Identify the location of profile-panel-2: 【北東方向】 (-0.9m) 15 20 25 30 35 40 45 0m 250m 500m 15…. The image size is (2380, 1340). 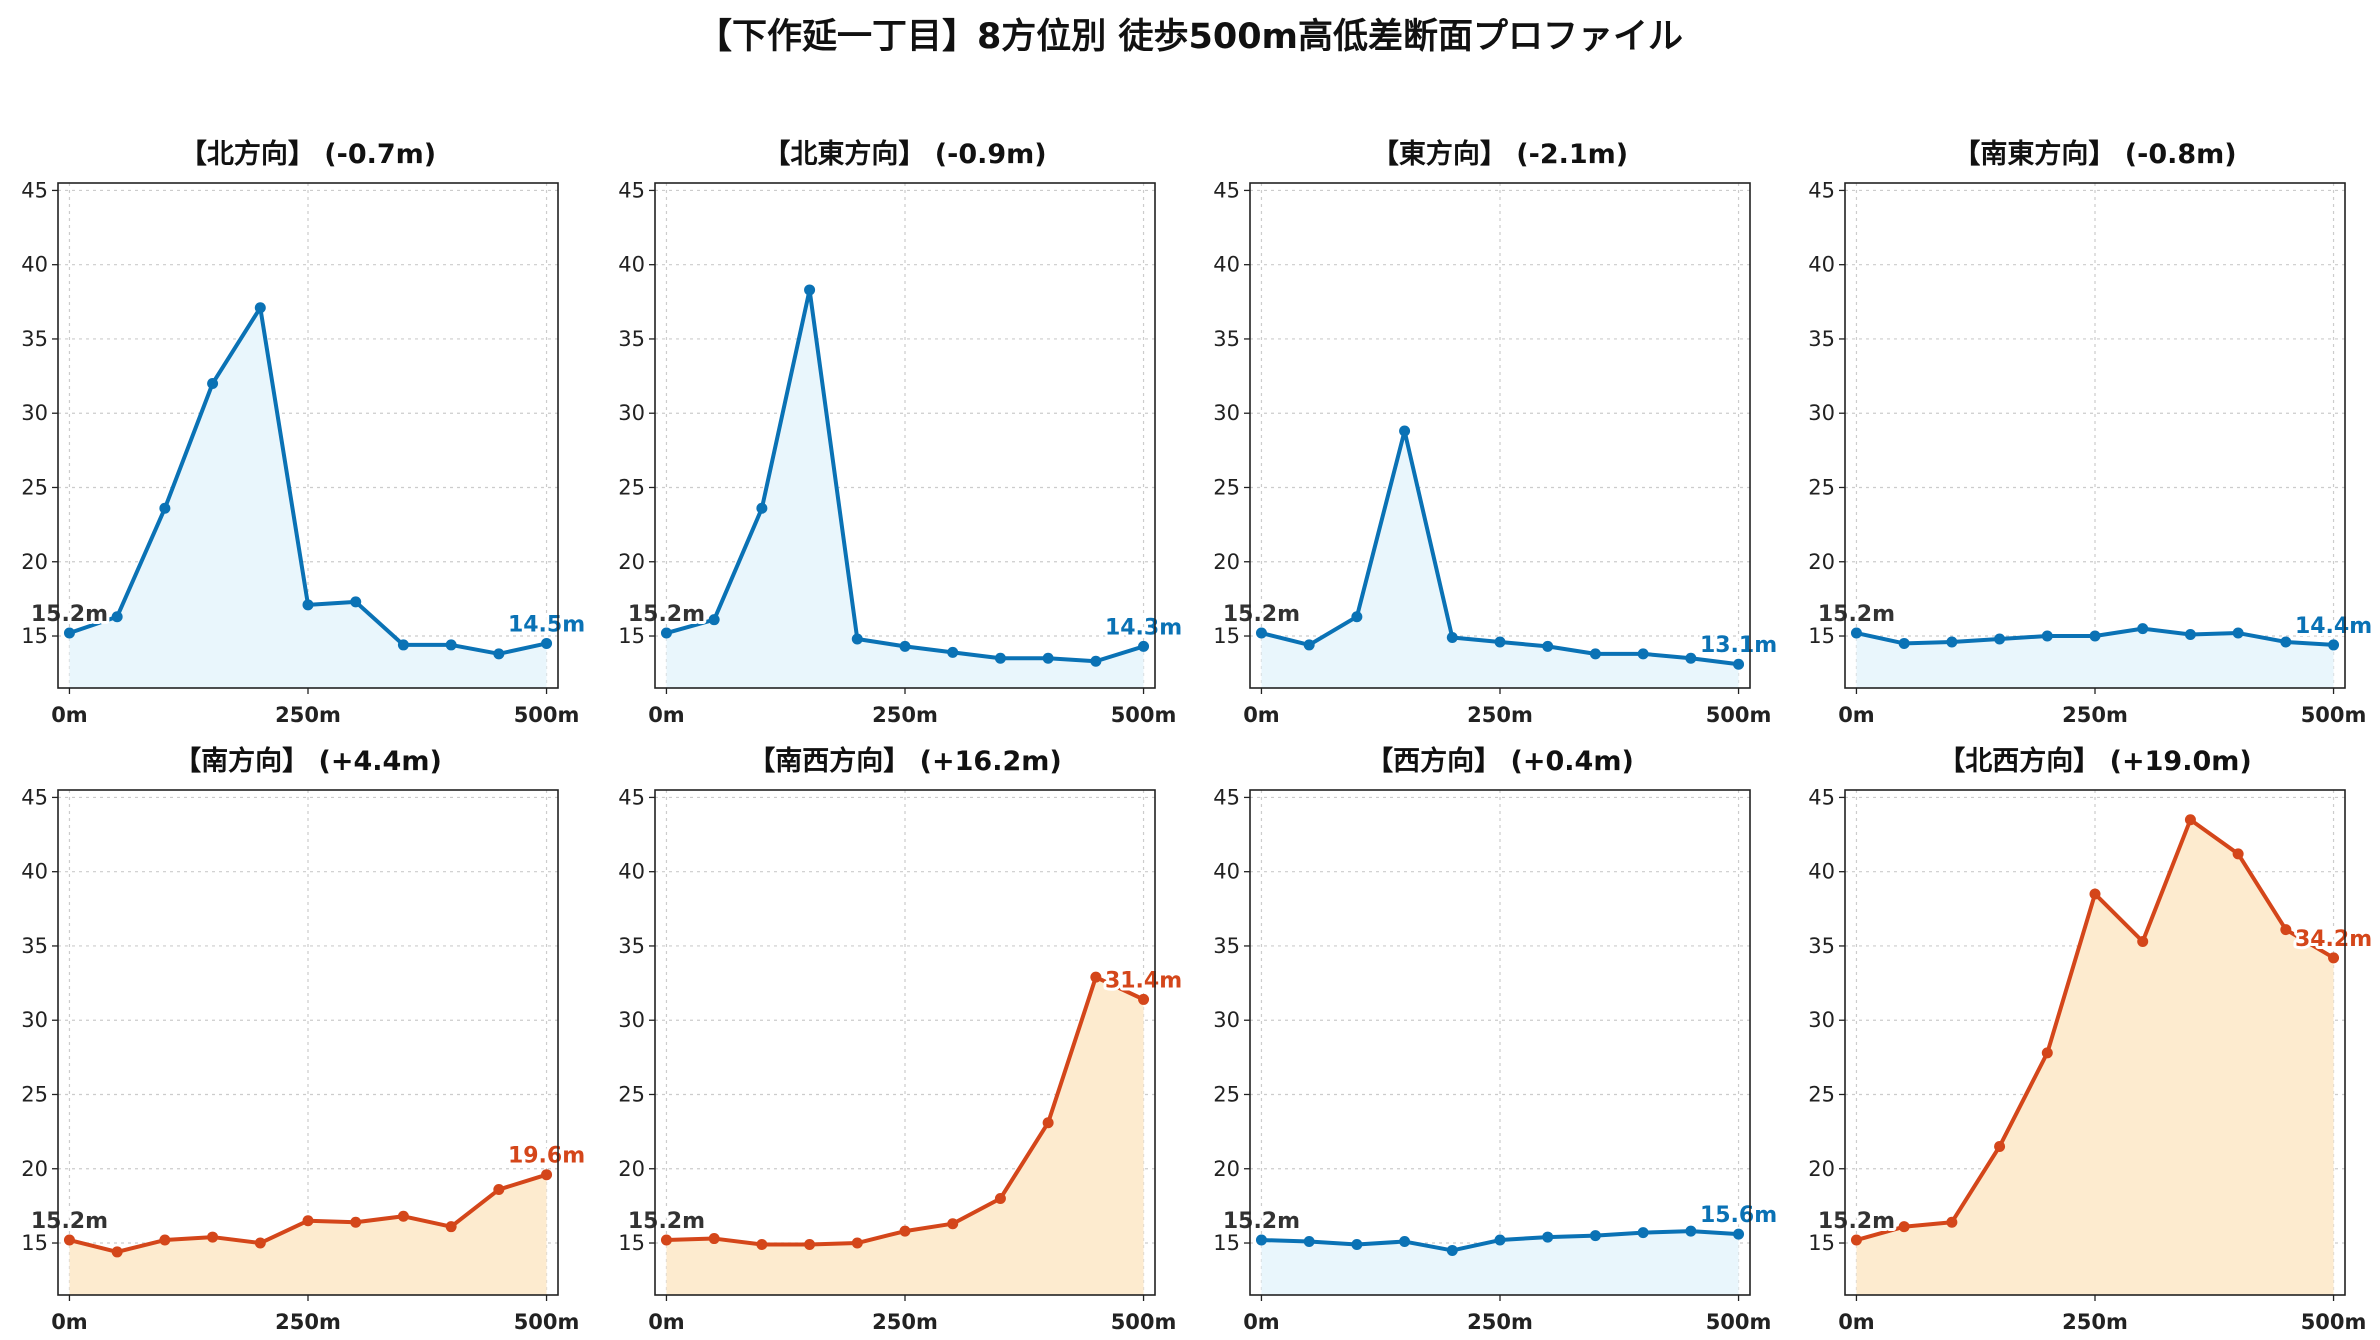
(901, 432).